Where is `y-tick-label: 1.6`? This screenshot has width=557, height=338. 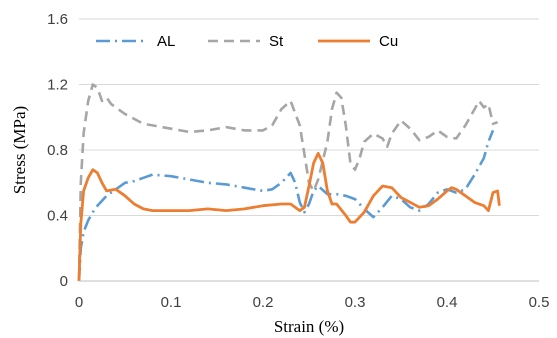
y-tick-label: 1.6 is located at coordinates (57, 19).